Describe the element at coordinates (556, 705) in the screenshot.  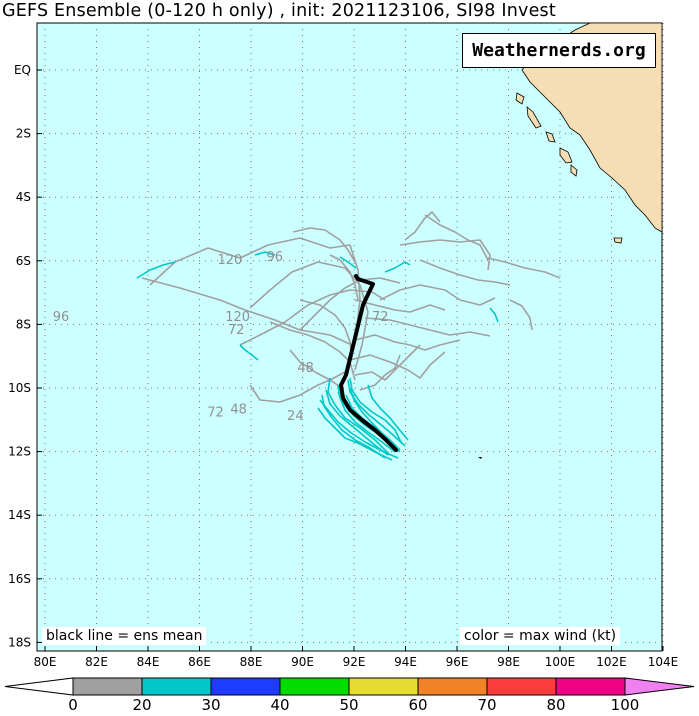
I see `colorbar-label-80: 80` at that location.